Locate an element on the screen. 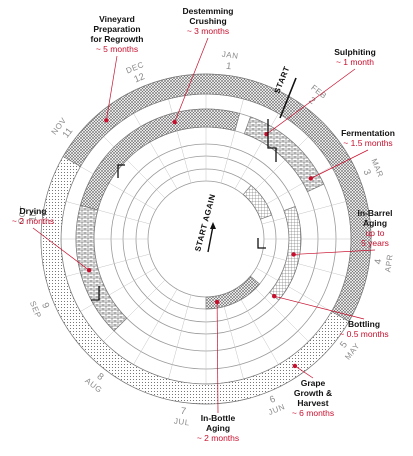  month-number-10: 10 is located at coordinates (33, 216).